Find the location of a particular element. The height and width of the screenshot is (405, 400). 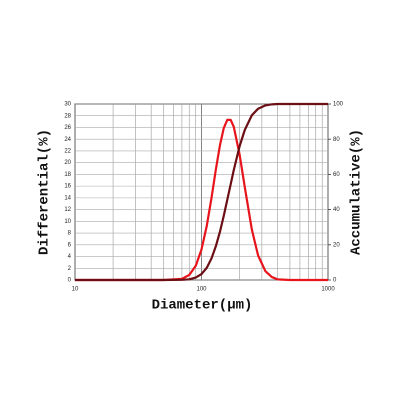

y-tick-label: 12 is located at coordinates (67, 210).